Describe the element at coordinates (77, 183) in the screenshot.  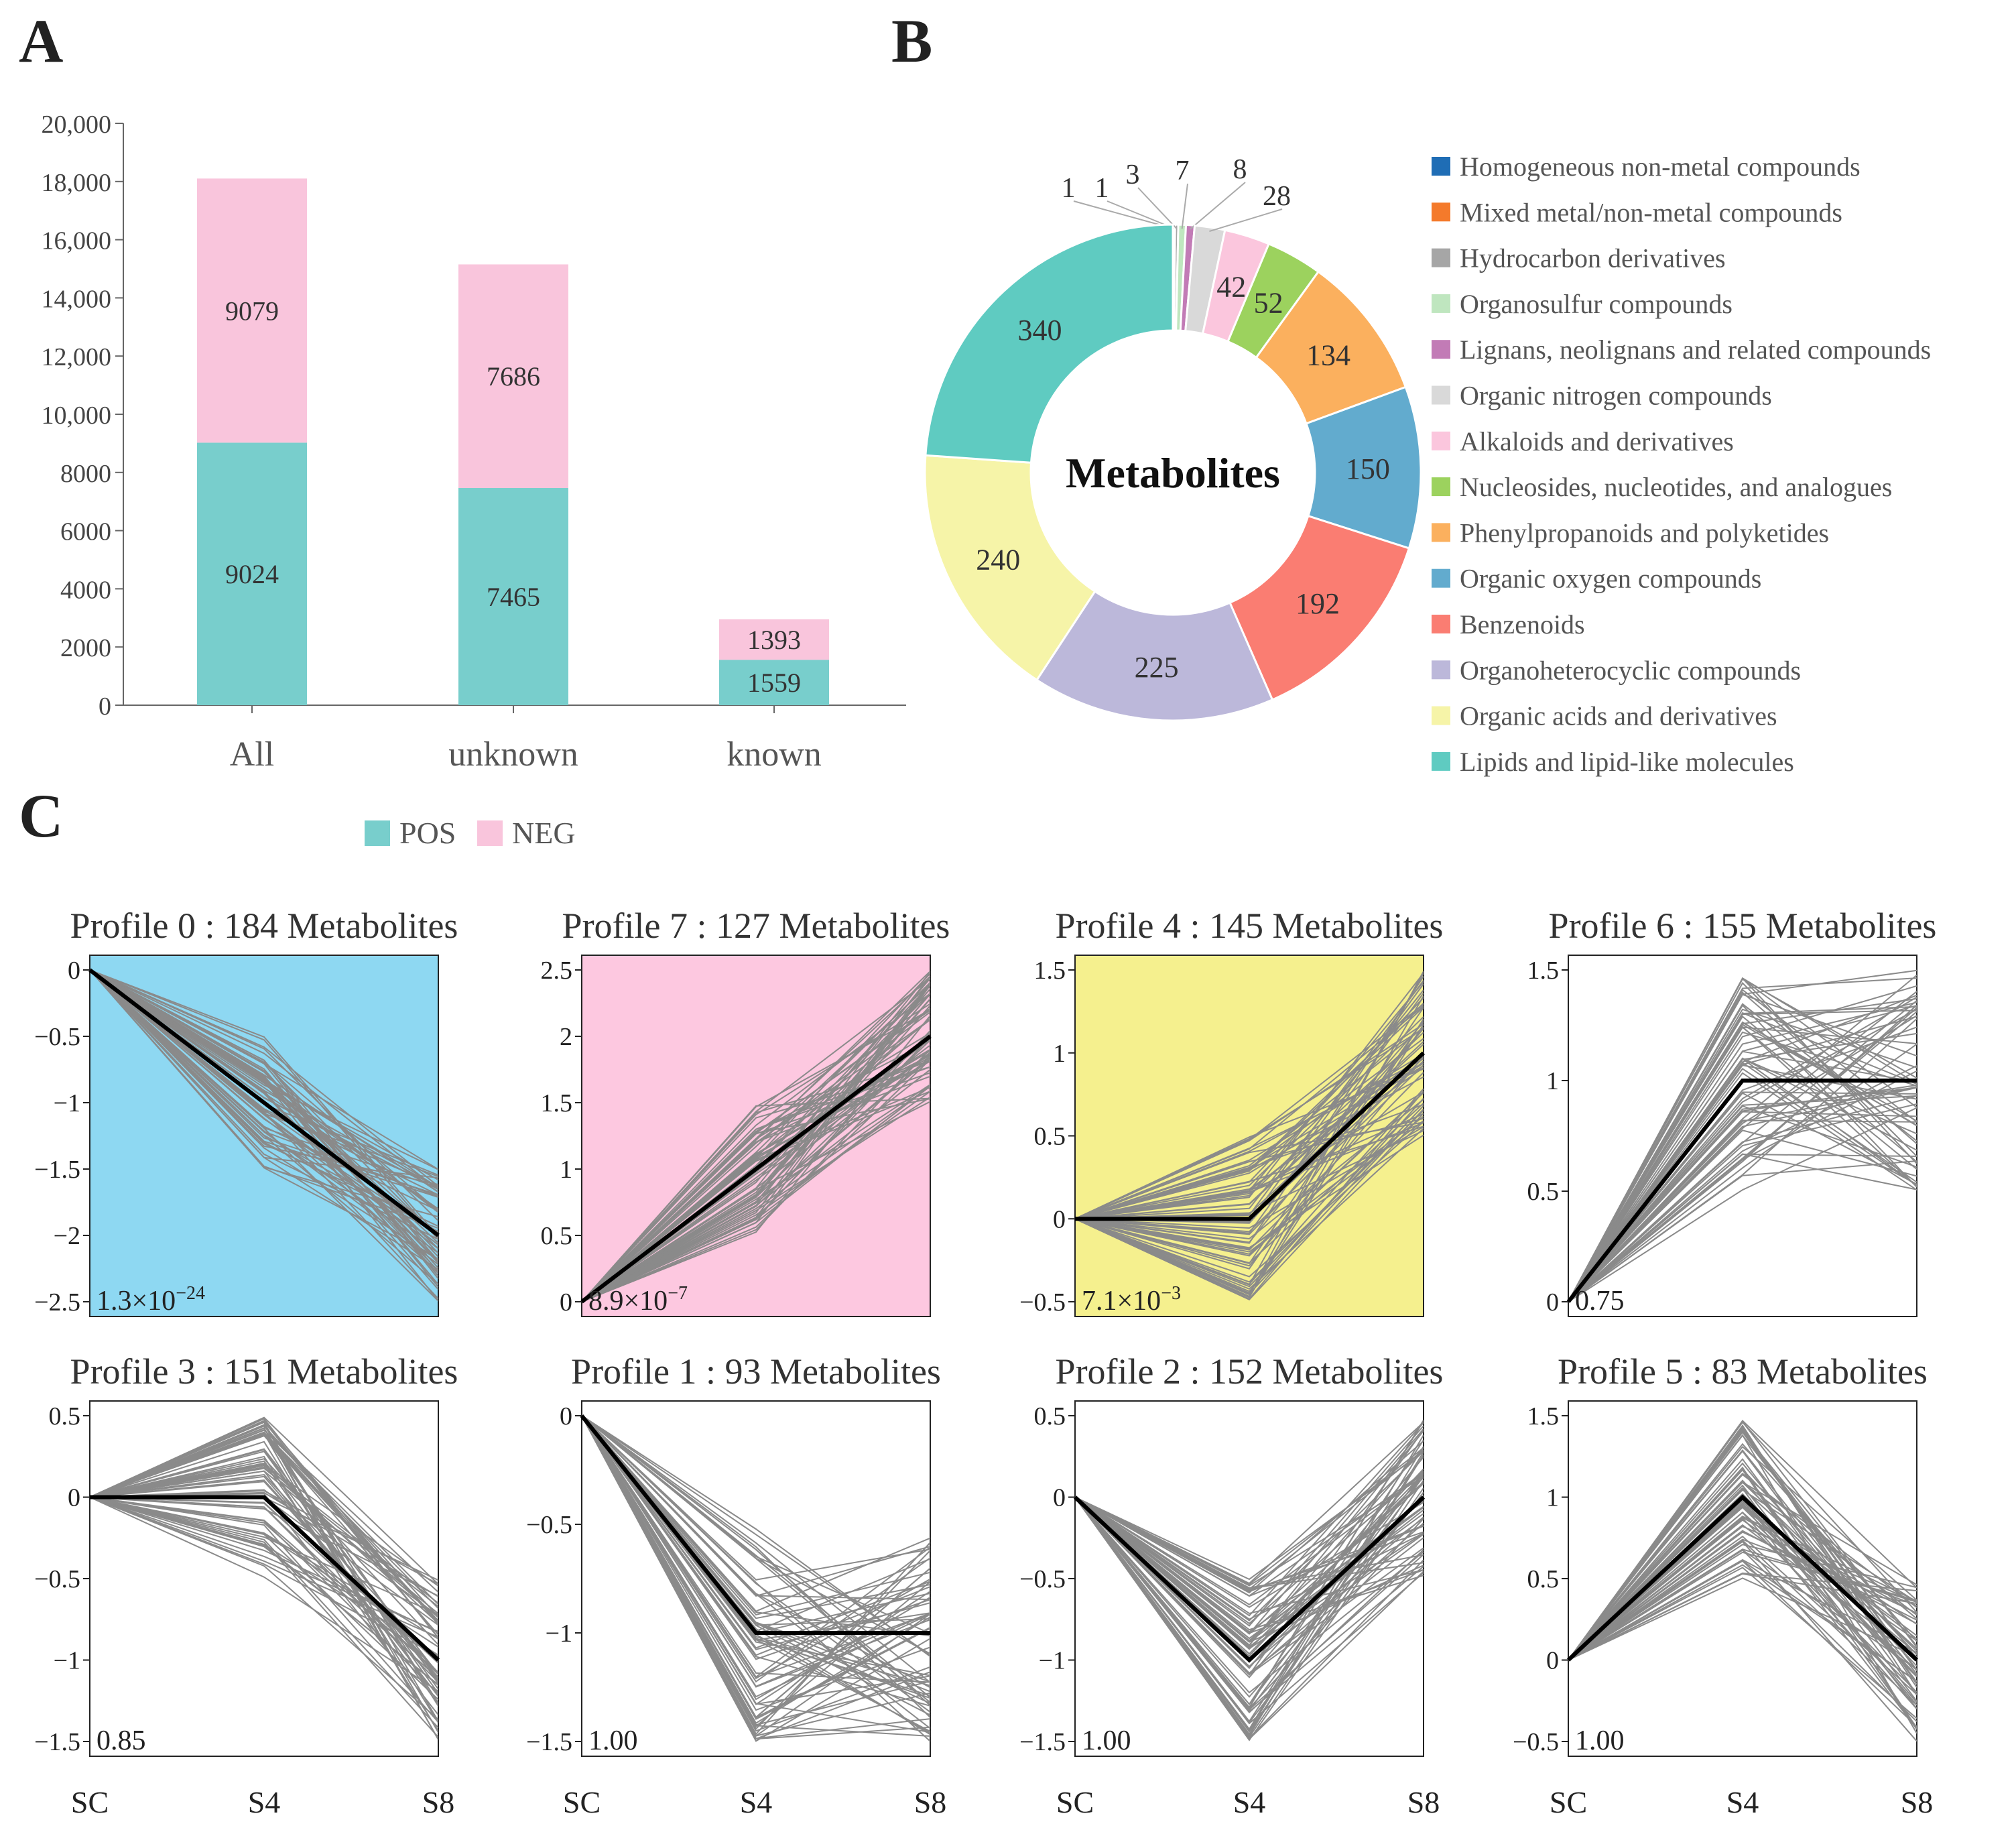
I see `y-tick-label: 18,000` at that location.